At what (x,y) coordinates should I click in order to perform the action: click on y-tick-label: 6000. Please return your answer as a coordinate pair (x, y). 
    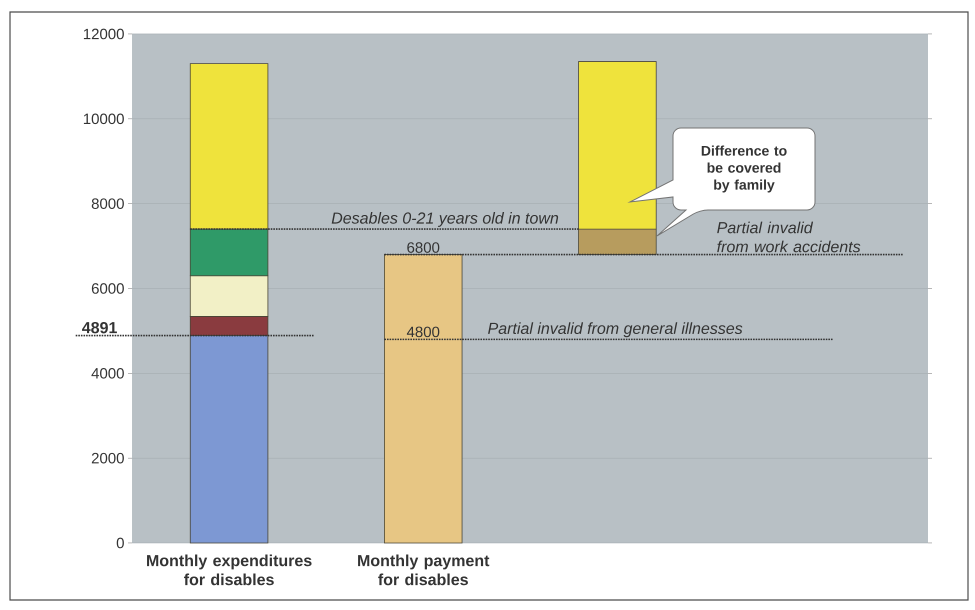
    Looking at the image, I should click on (108, 288).